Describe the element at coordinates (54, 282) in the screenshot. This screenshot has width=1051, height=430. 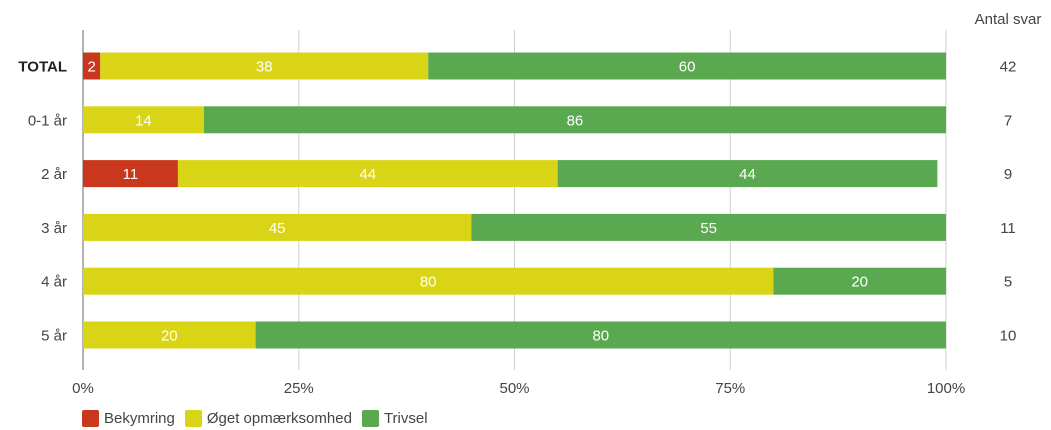
I see `category-label: 4 år` at that location.